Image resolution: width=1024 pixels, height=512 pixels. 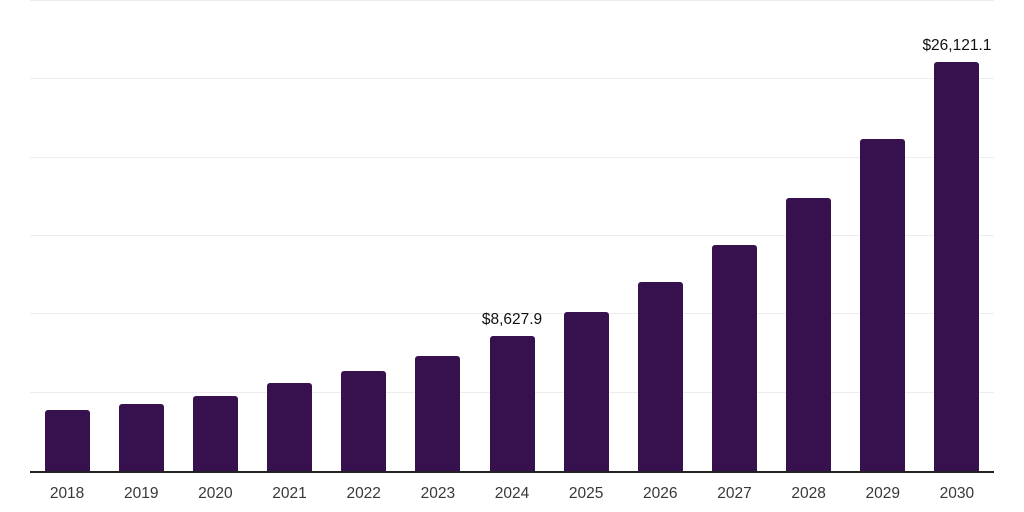 What do you see at coordinates (363, 493) in the screenshot?
I see `x-tick-2022: 2022` at bounding box center [363, 493].